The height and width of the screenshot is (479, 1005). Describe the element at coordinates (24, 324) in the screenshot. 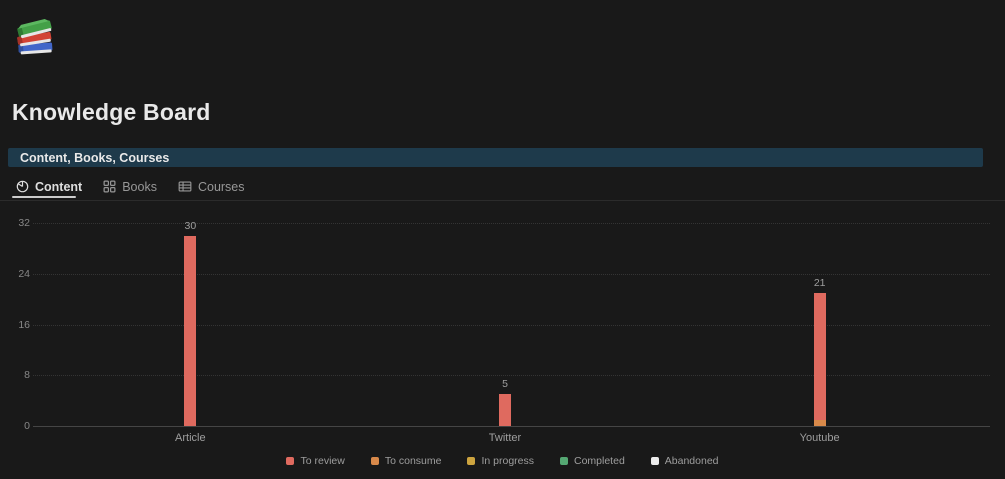

I see `y-tick-label: 16` at that location.